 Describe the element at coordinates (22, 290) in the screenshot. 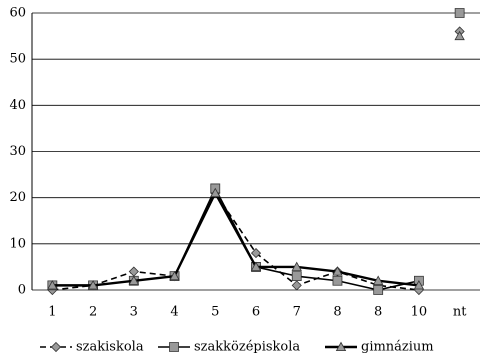

I see `y-tick-label: 0` at that location.